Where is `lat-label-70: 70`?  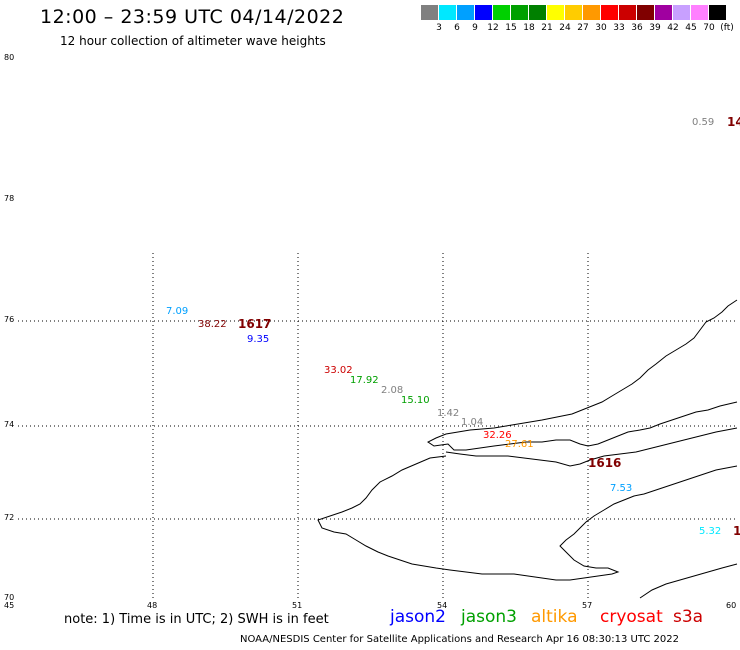
lat-label-70: 70 is located at coordinates (9, 597).